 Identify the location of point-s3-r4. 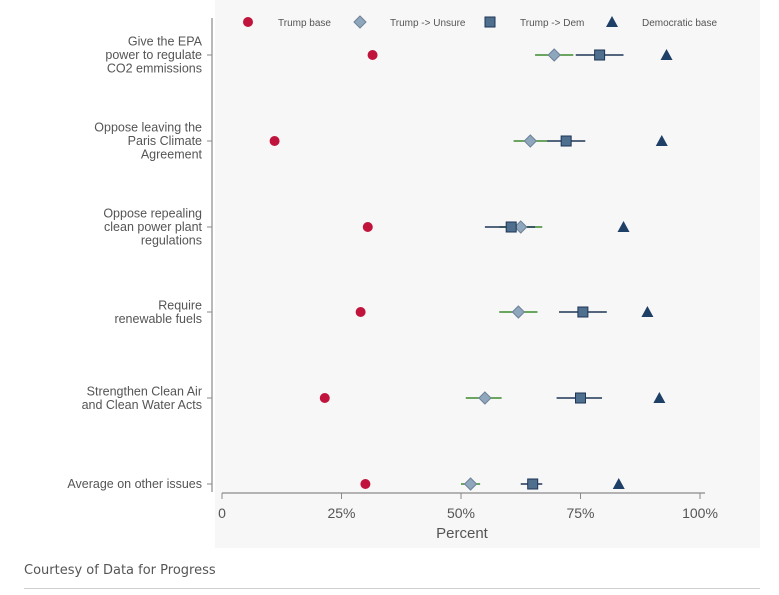
(659, 397).